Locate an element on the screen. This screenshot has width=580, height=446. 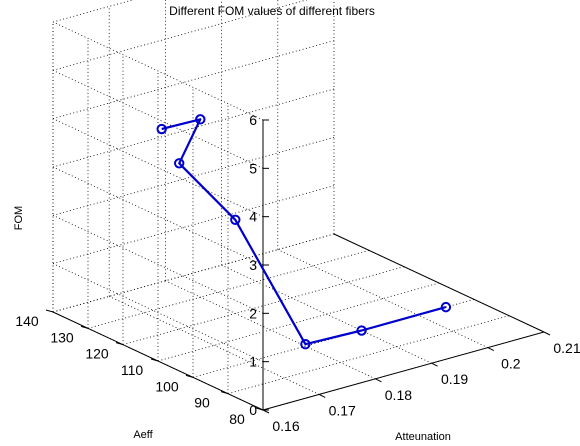
chart-title: Different FOM values of different fibers is located at coordinates (272, 11).